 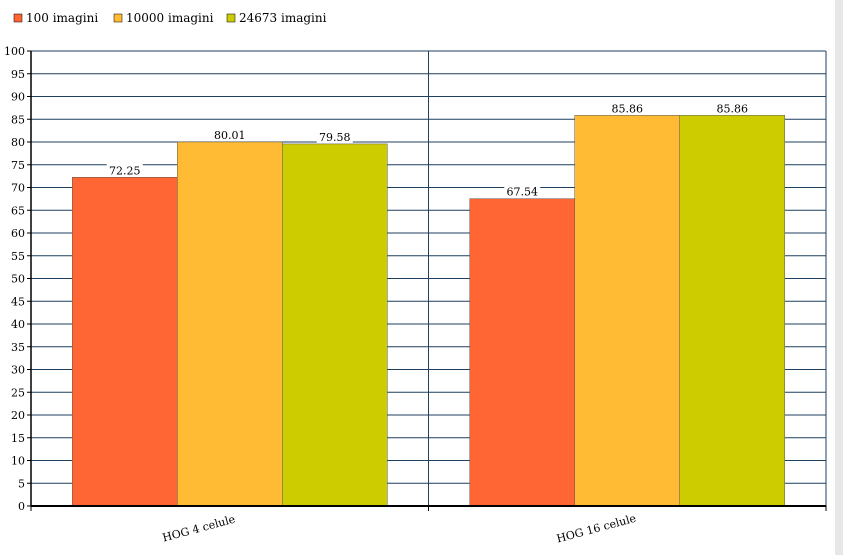 I want to click on category-label-1: HOG 4 celule, so click(x=199, y=529).